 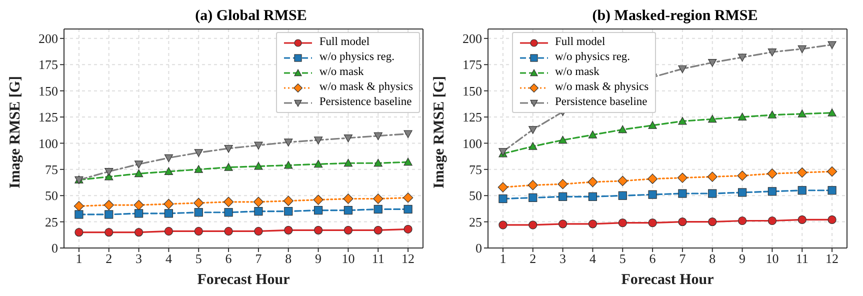 I want to click on chart-title: (a) Global RMSE, so click(x=251, y=16).